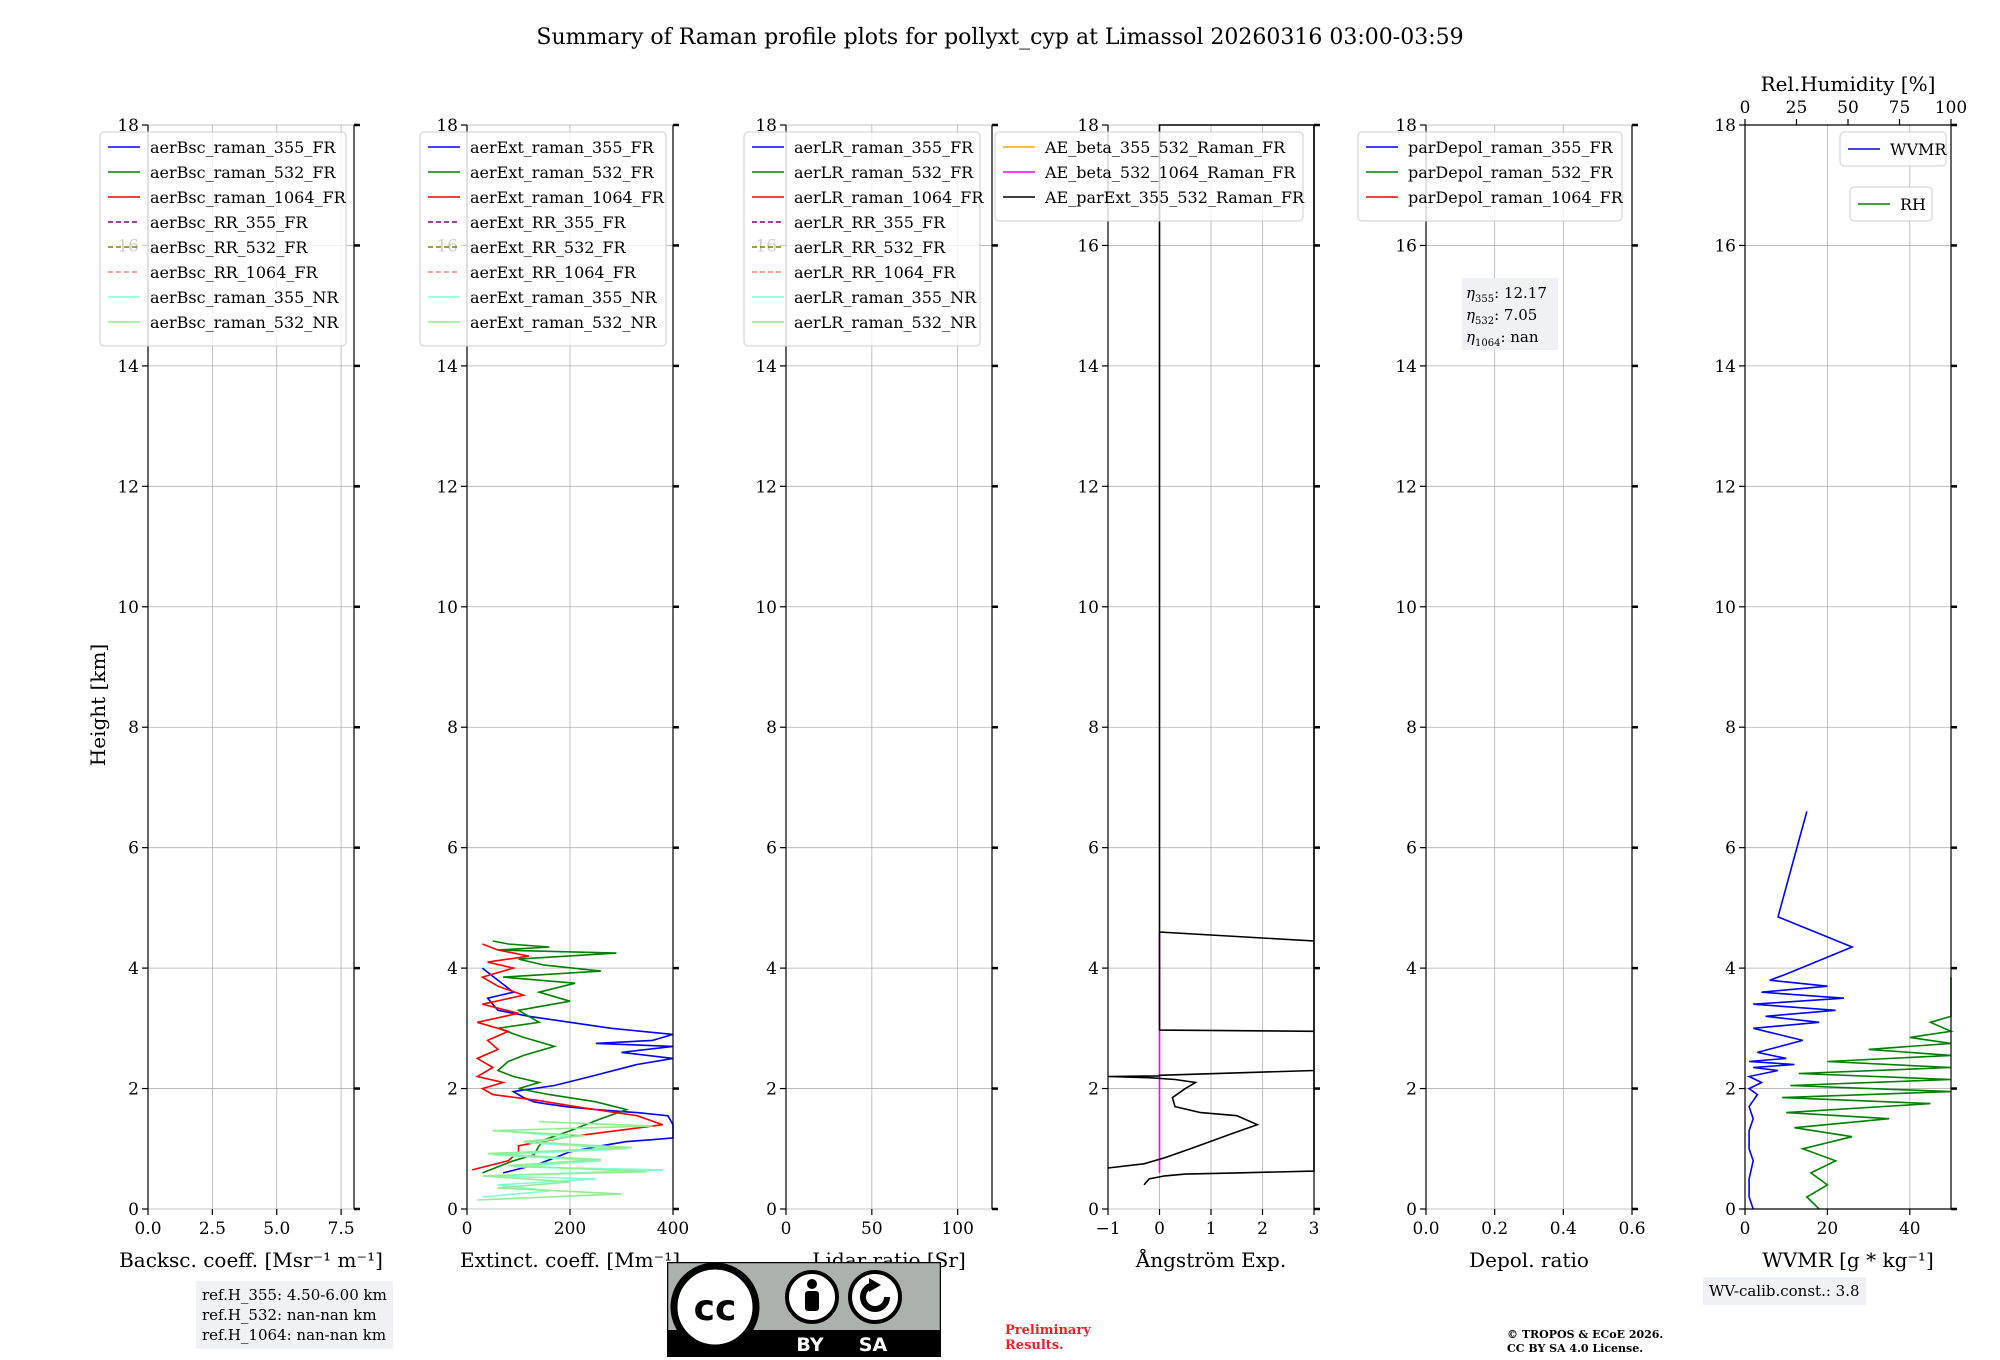 The height and width of the screenshot is (1360, 2000). I want to click on x-tick-label: 2.5, so click(212, 1229).